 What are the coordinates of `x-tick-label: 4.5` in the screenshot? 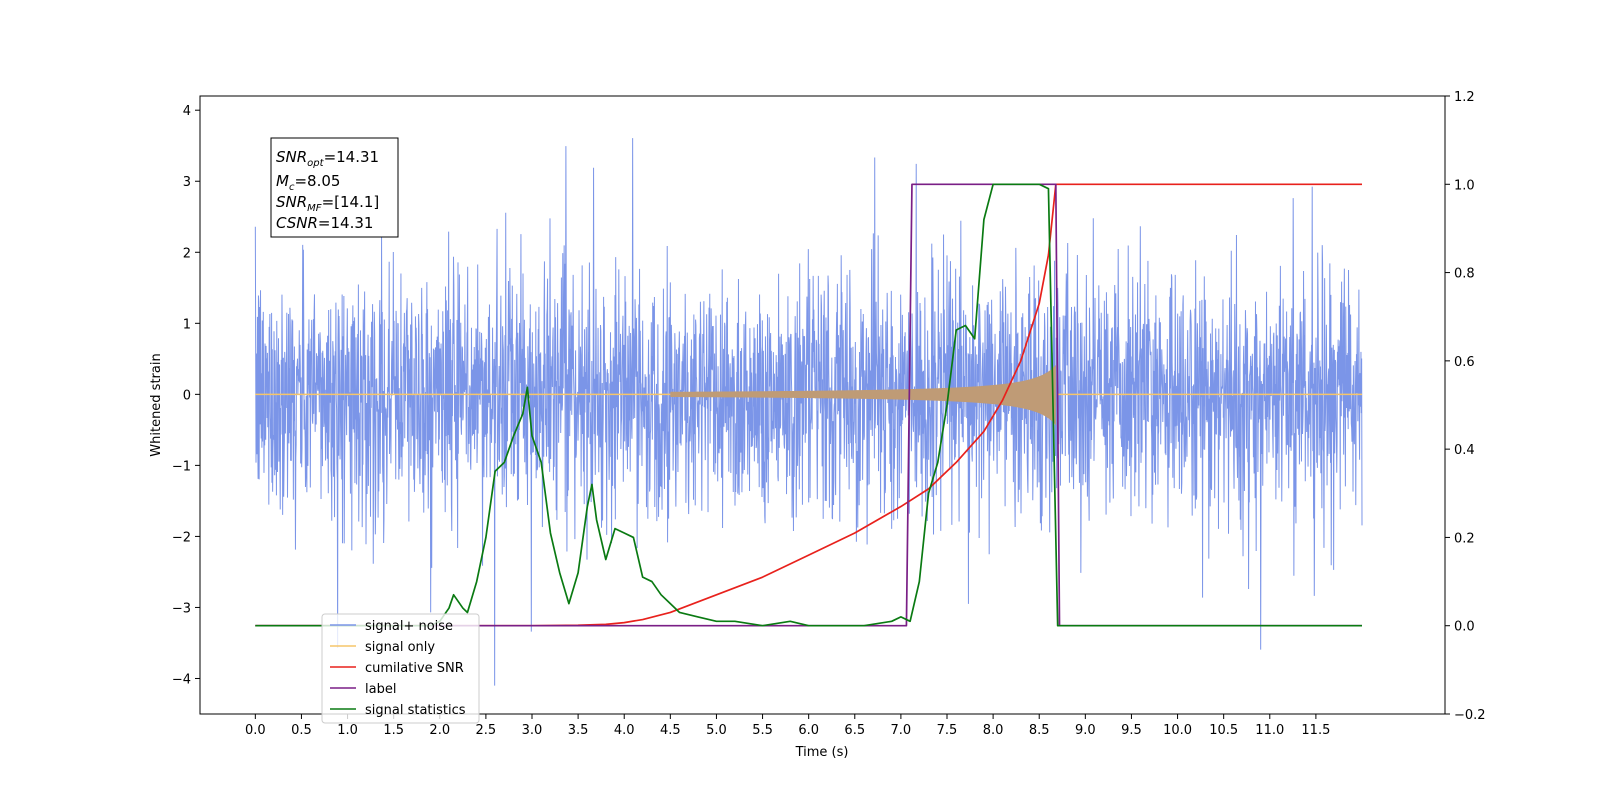 It's located at (670, 730).